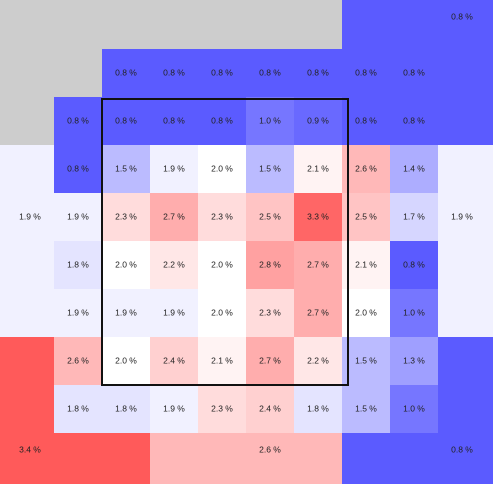 The height and width of the screenshot is (484, 493). Describe the element at coordinates (270, 264) in the screenshot. I see `cell-label-r3-c4: 2.8 %` at that location.